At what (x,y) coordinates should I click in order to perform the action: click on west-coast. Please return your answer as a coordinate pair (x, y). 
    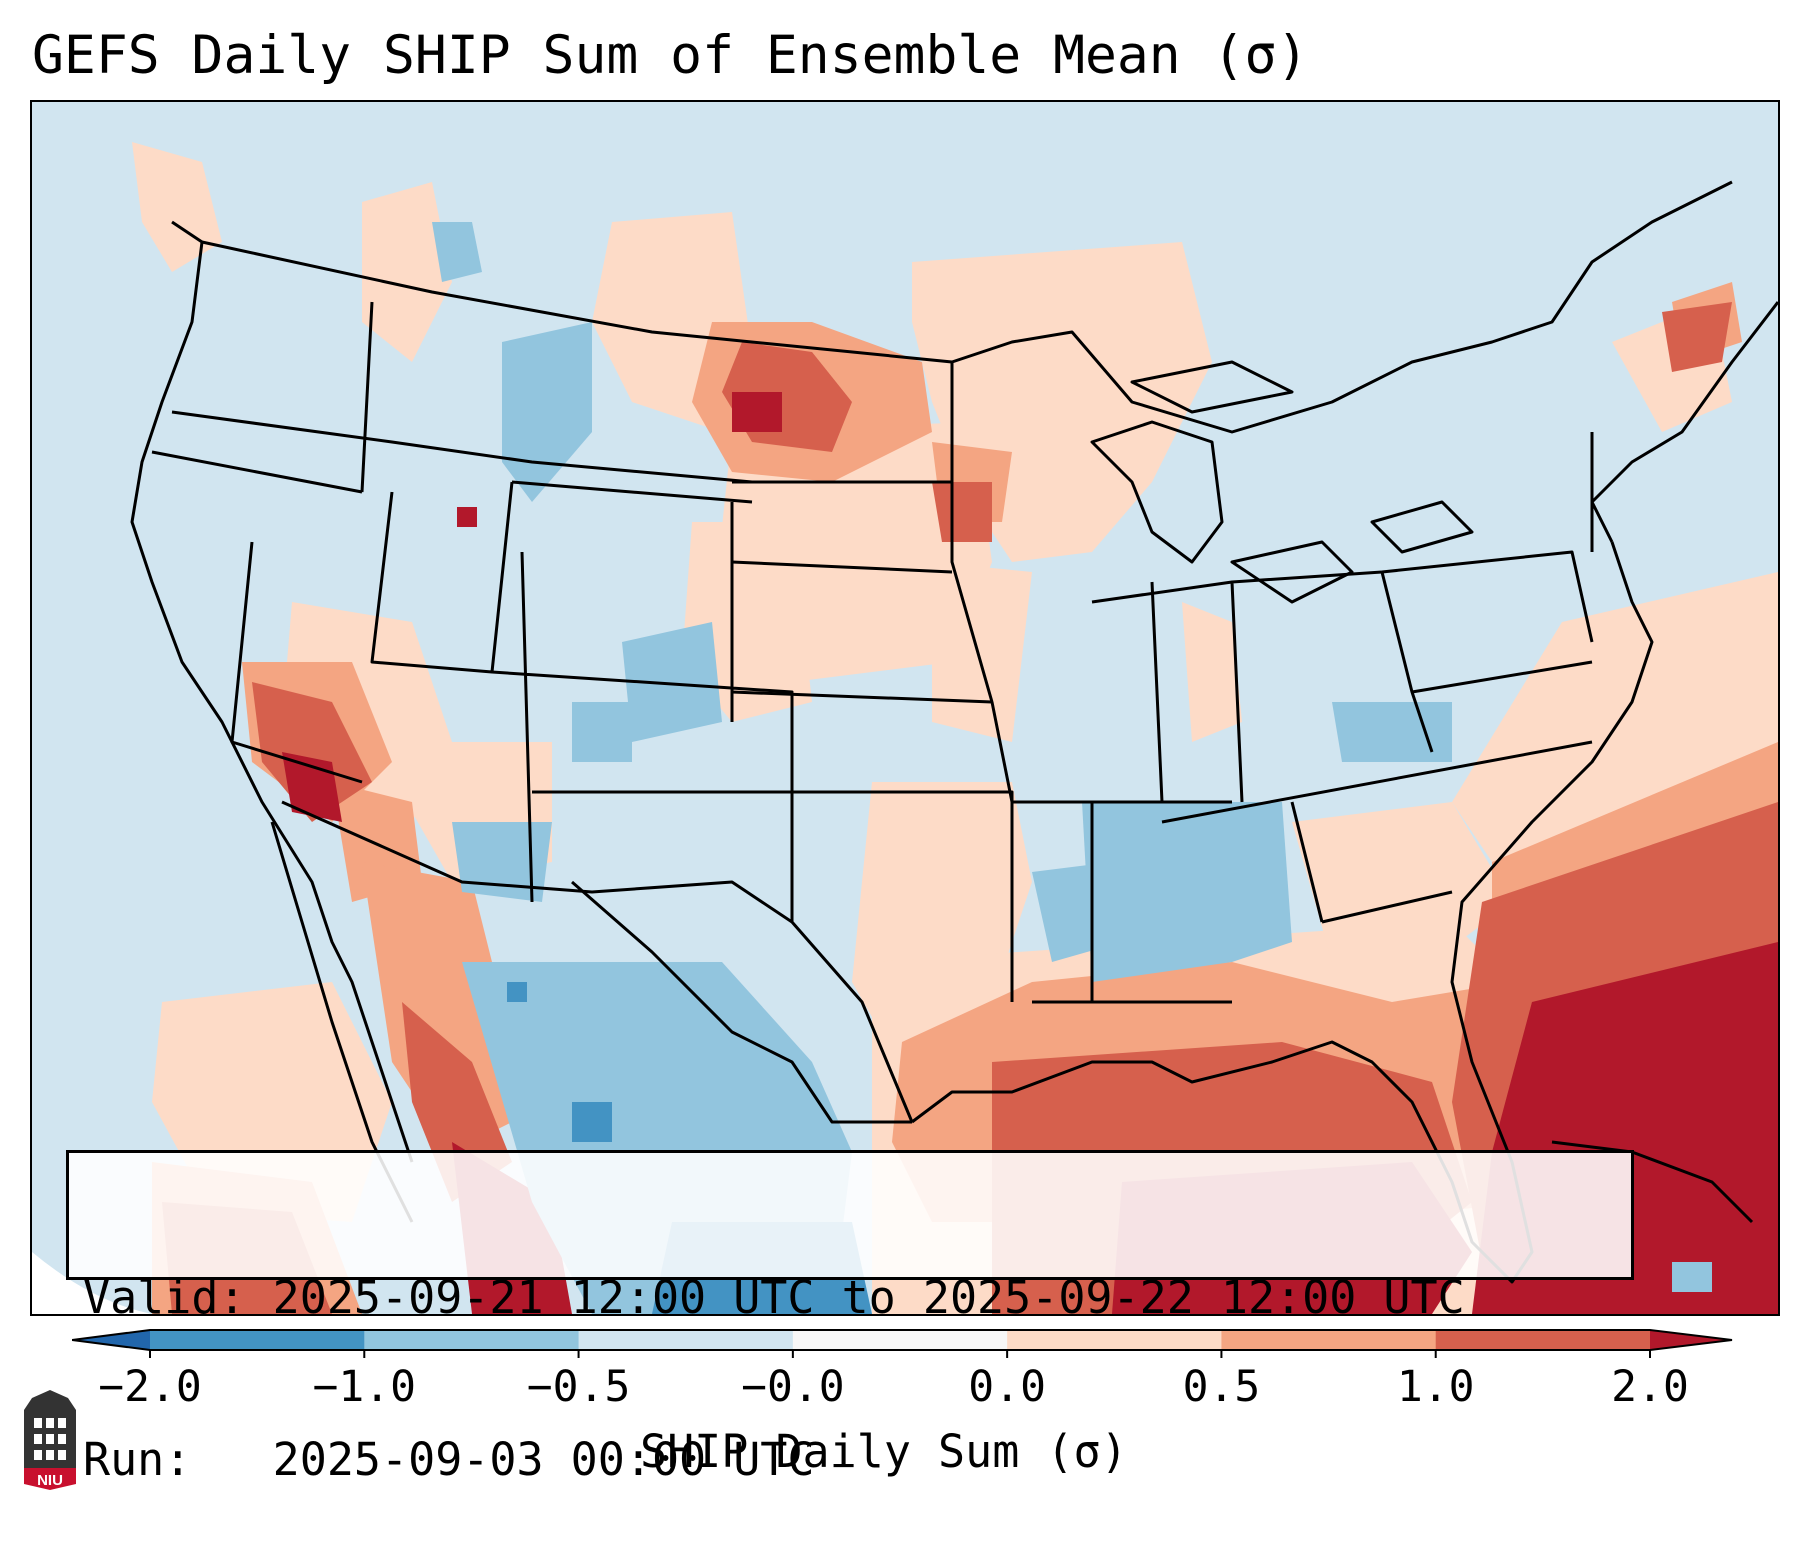
    Looking at the image, I should click on (272, 691).